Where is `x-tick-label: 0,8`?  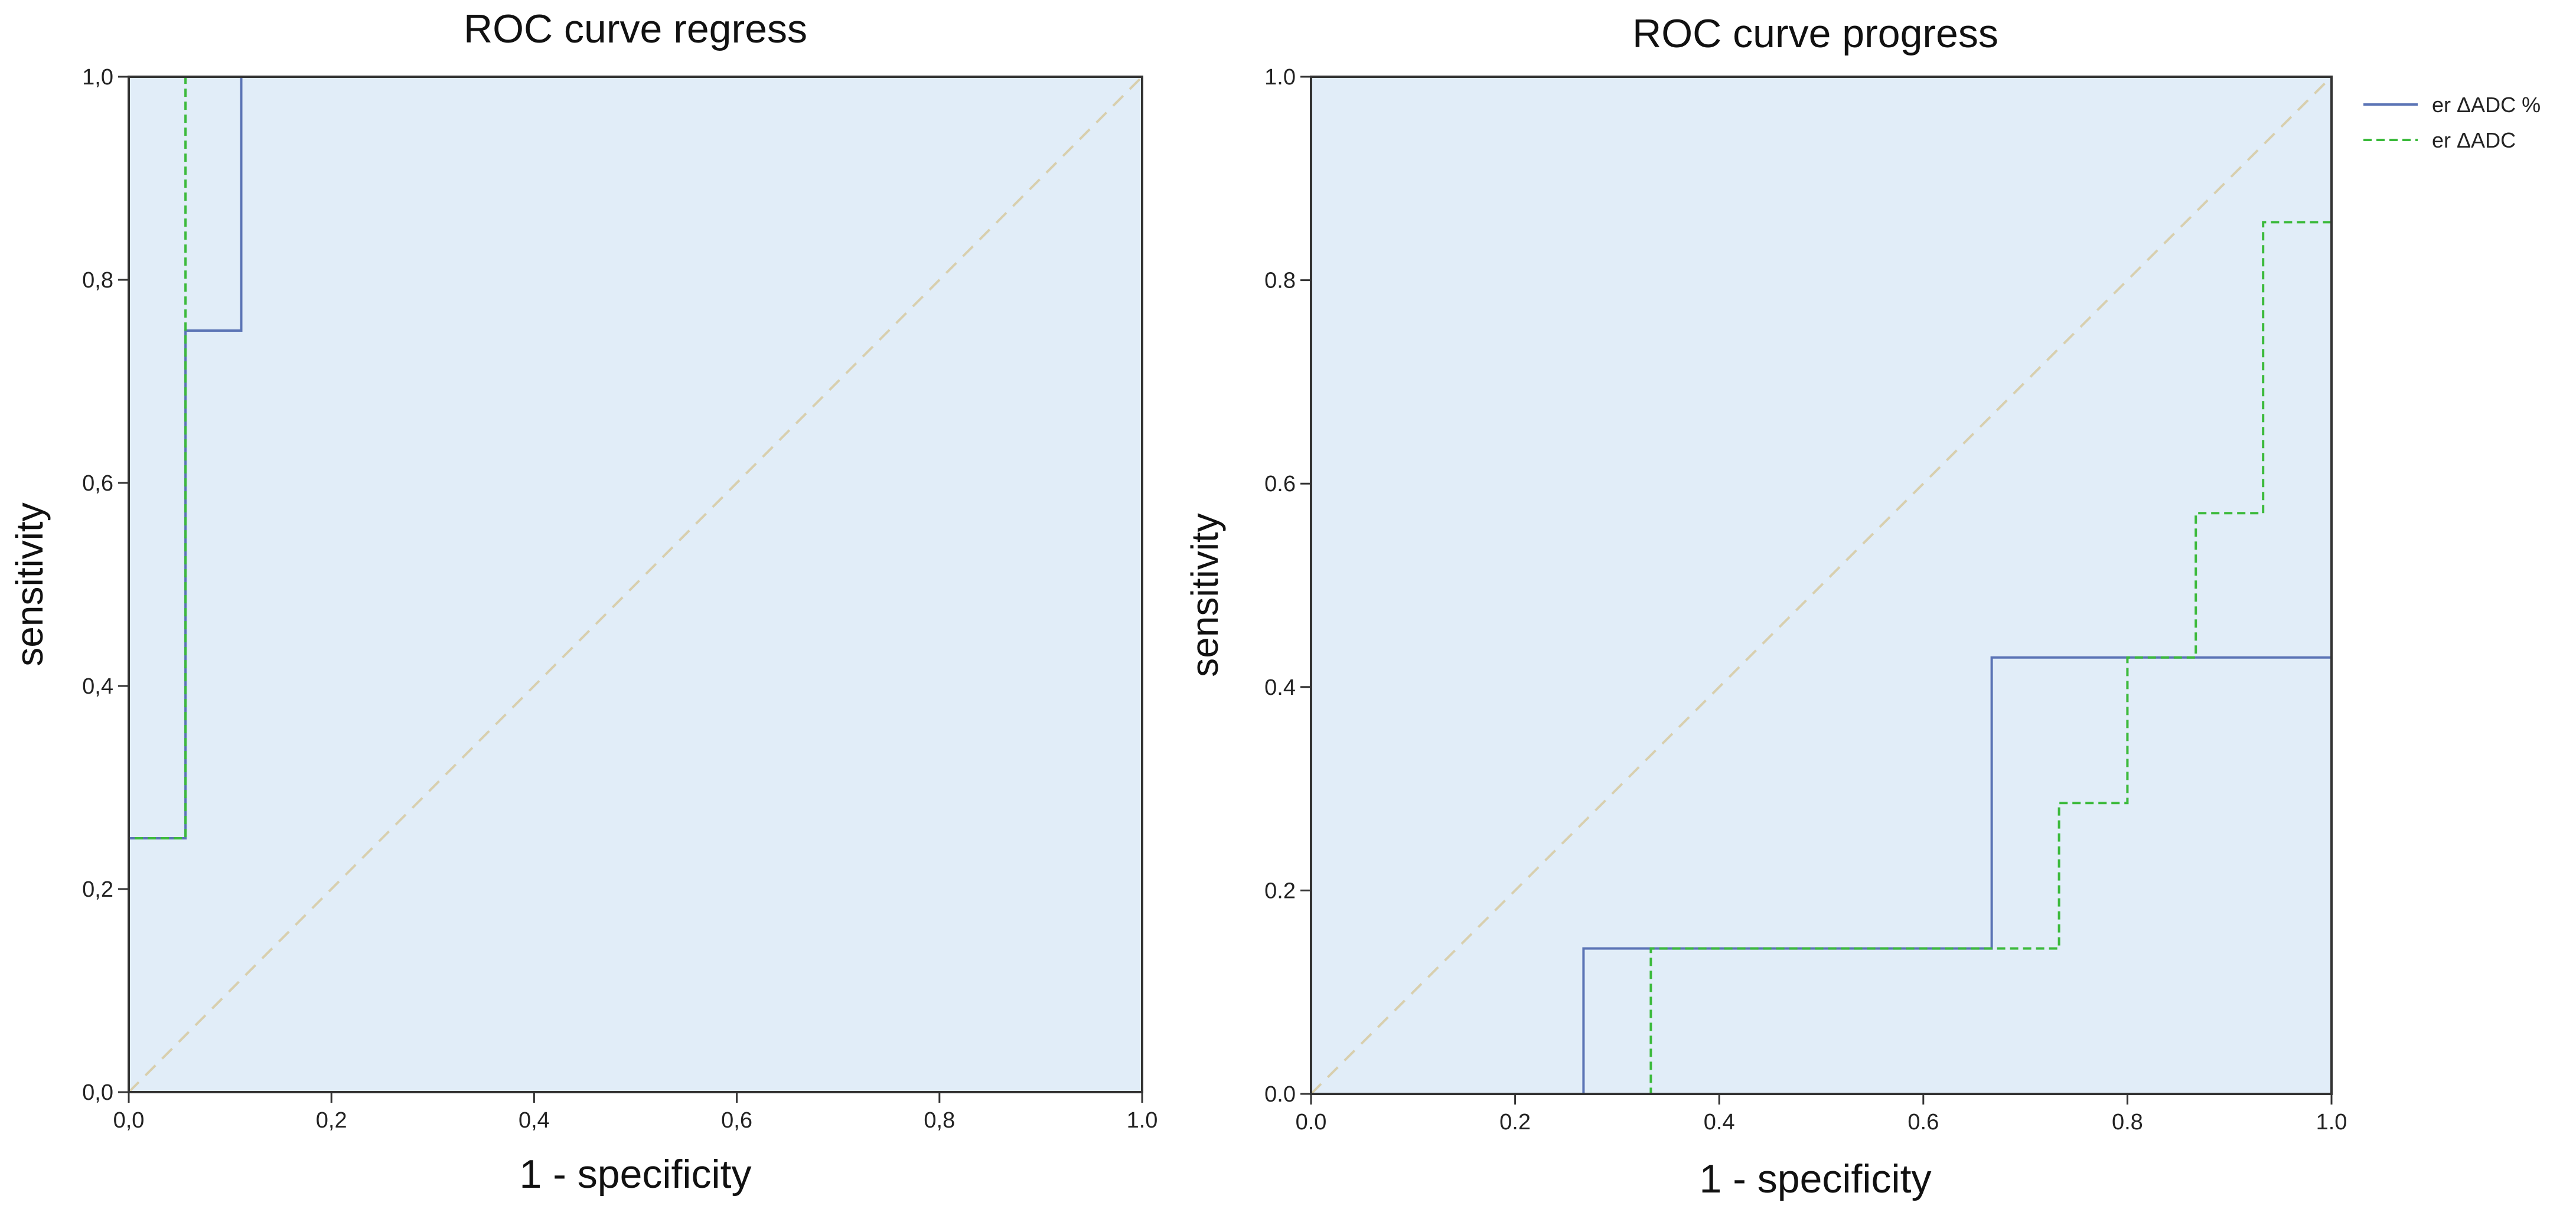 x-tick-label: 0,8 is located at coordinates (940, 1120).